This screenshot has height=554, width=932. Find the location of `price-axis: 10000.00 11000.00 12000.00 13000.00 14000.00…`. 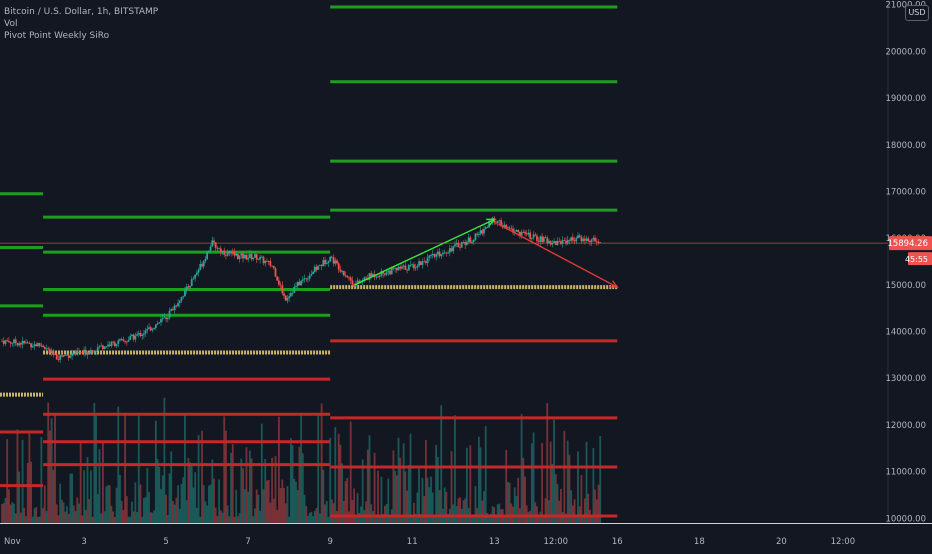

price-axis: 10000.00 11000.00 12000.00 13000.00 14000.00… is located at coordinates (908, 275).